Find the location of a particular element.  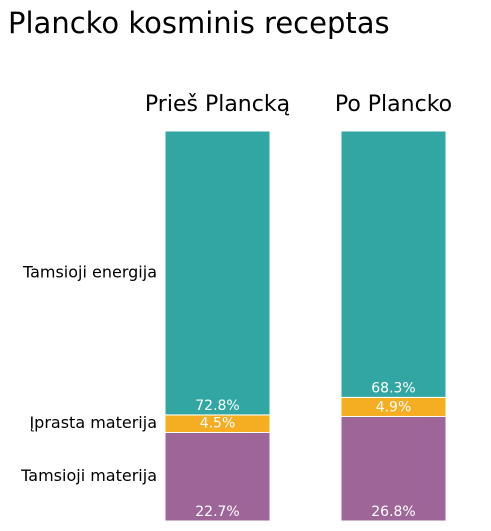

chart-title: Plancko kosminis receptas is located at coordinates (199, 23).